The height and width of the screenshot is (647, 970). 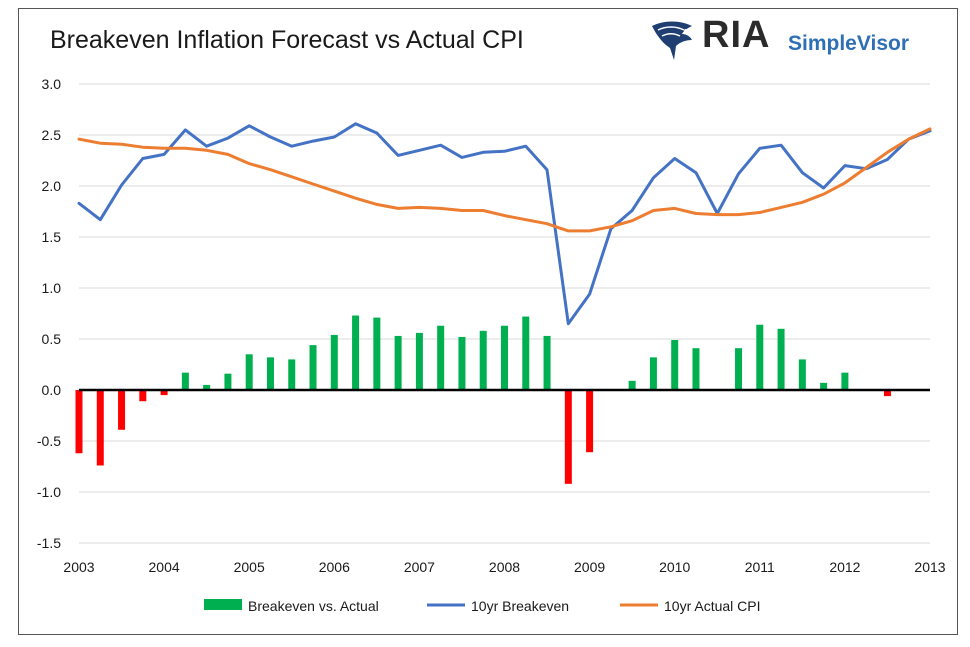 I want to click on x-tick-label: 2008, so click(x=504, y=567).